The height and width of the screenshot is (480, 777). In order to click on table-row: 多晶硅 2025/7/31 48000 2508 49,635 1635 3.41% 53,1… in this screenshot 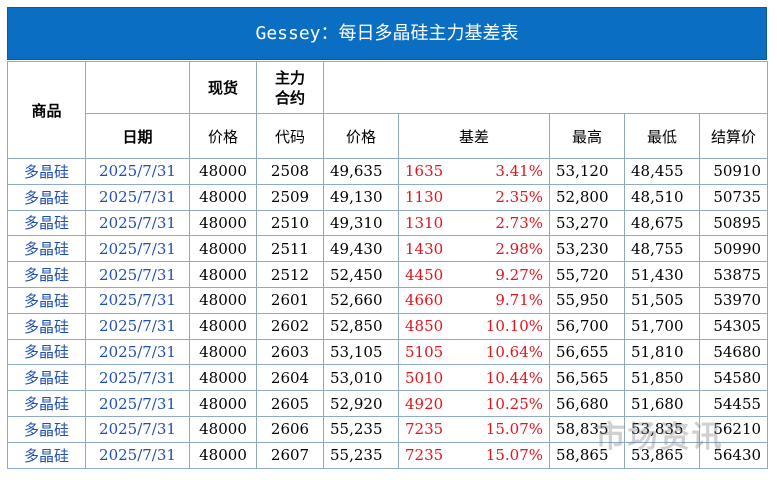, I will do `click(388, 171)`.